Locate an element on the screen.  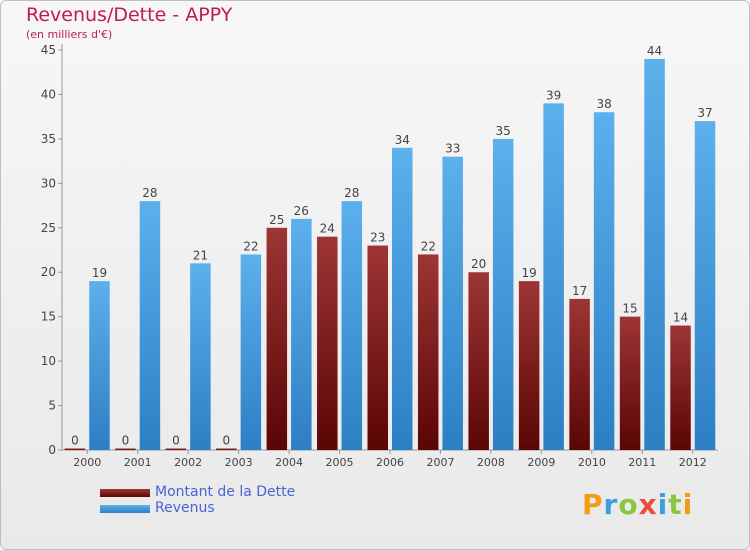
legend-label-dette: Montant de la Dette is located at coordinates (225, 492).